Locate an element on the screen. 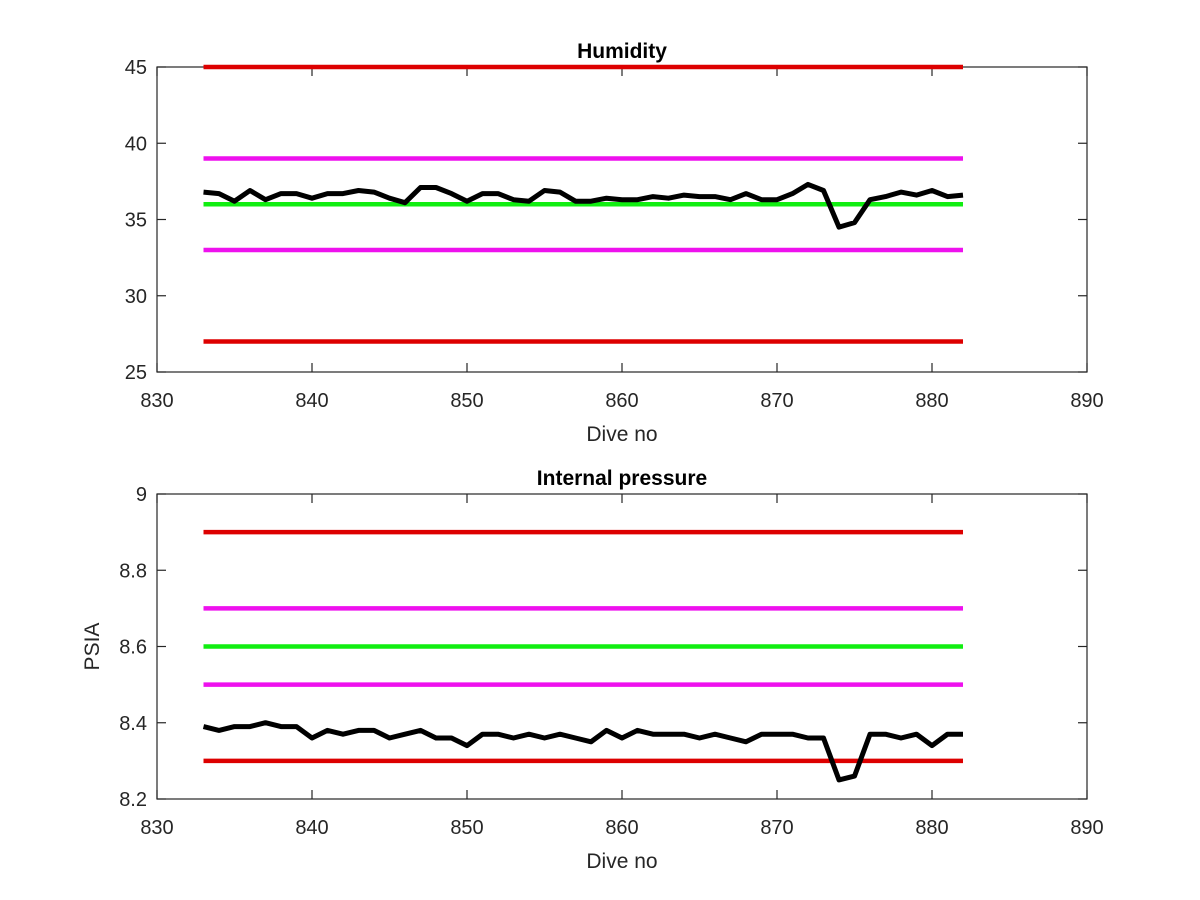  y-tick-label: 40 is located at coordinates (136, 144).